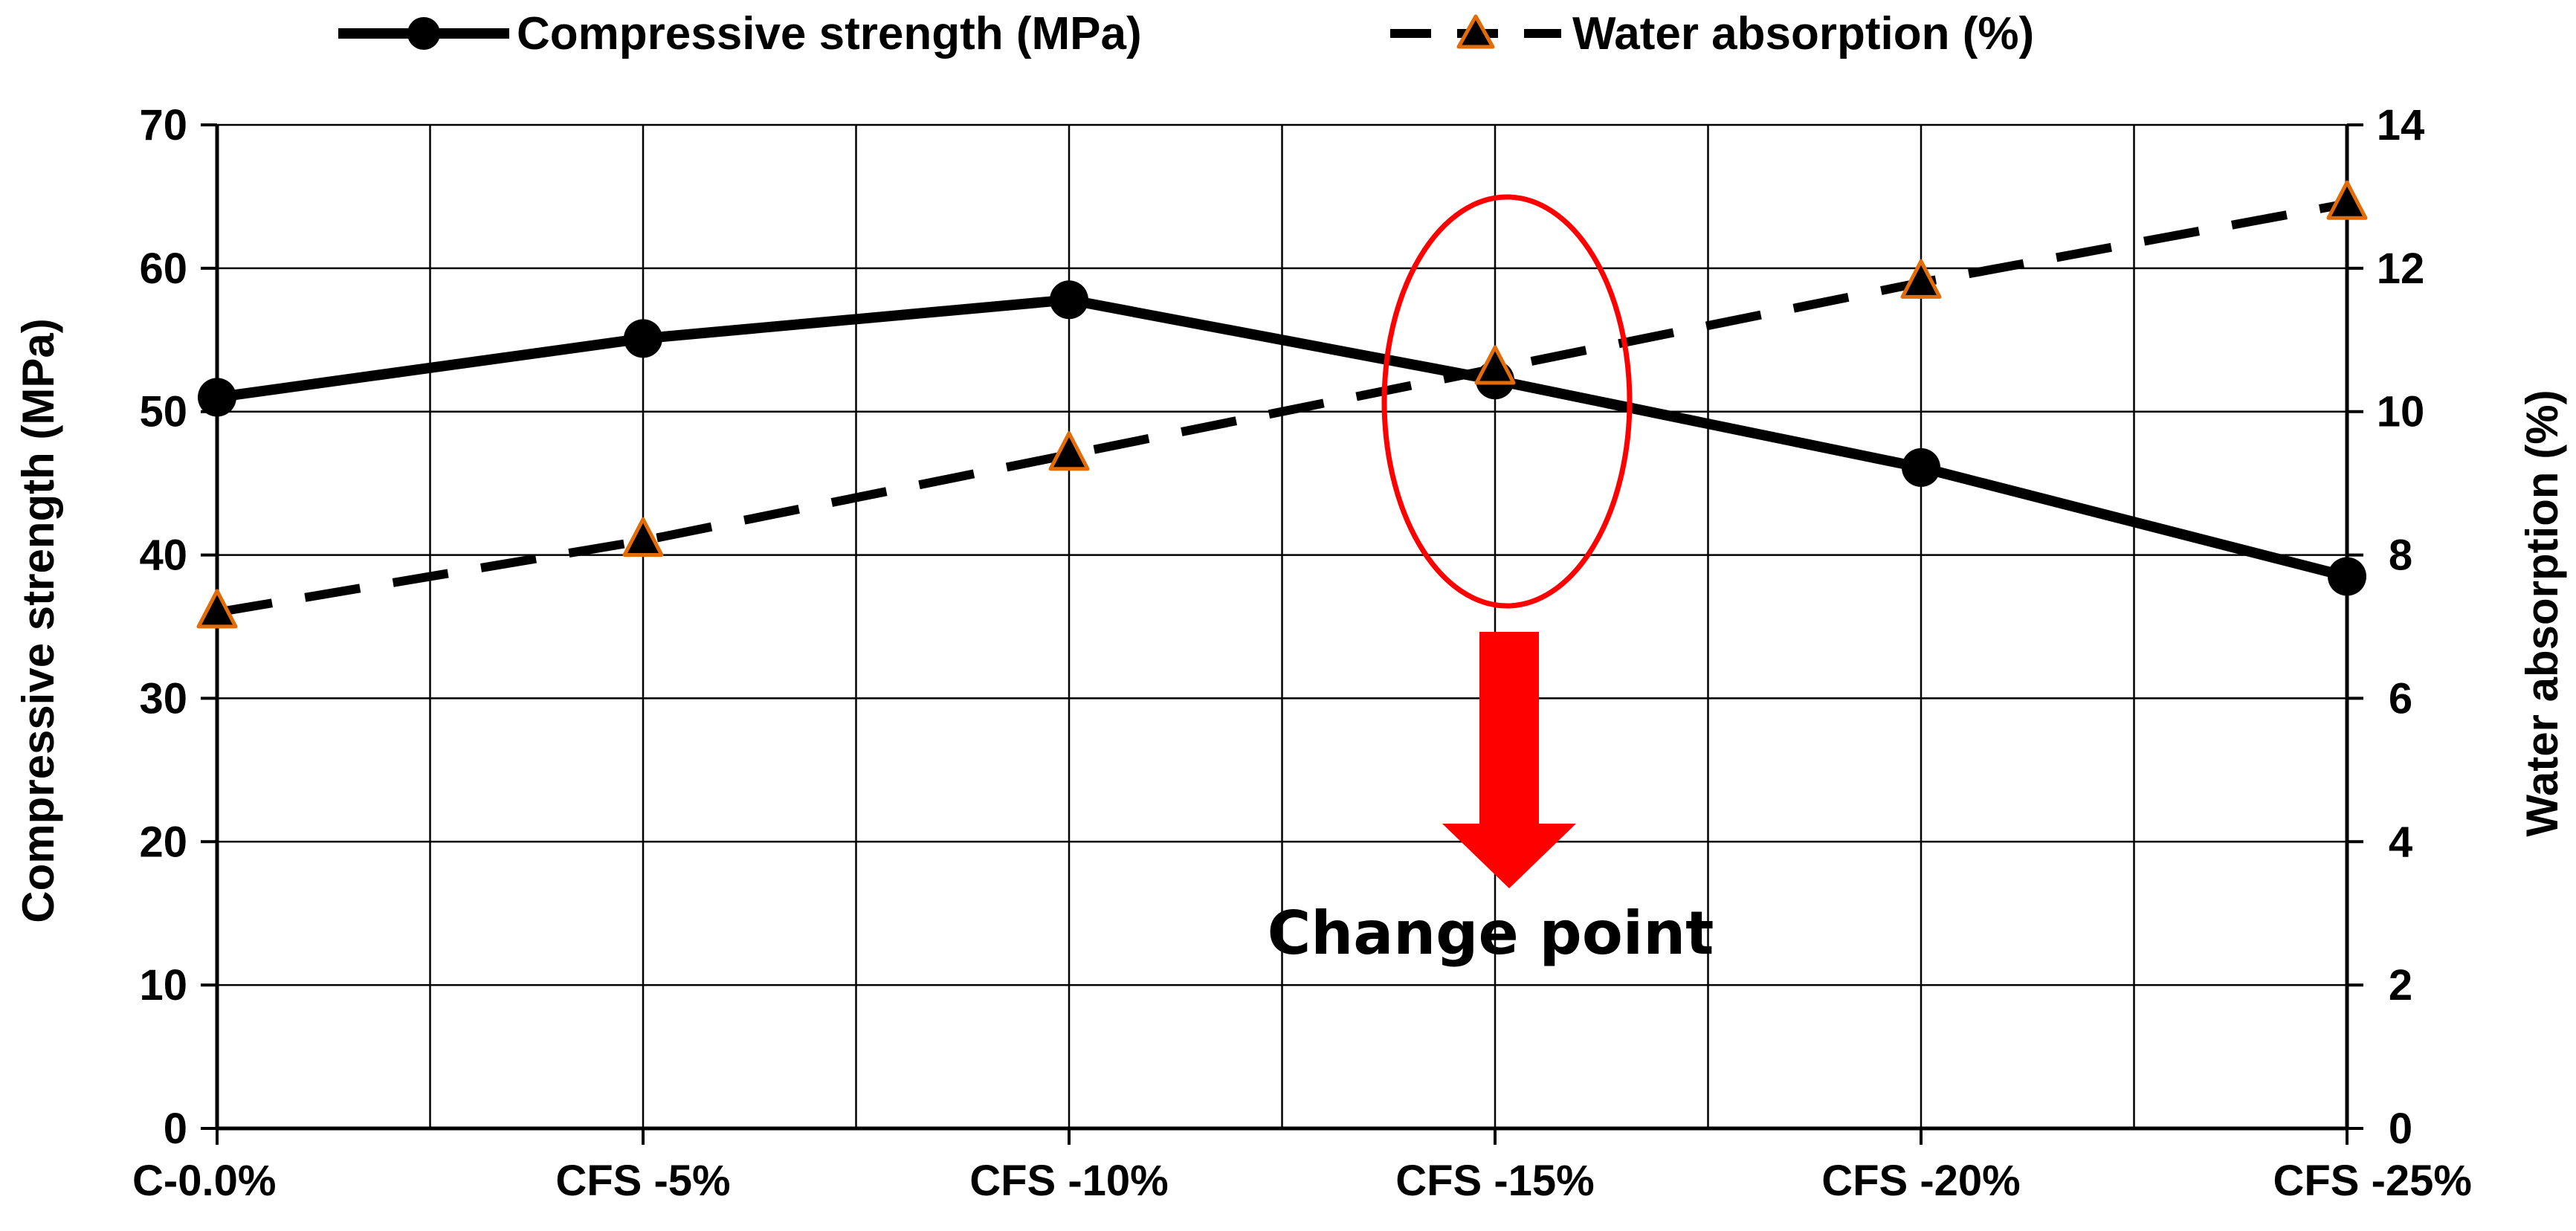 This screenshot has width=2576, height=1231. What do you see at coordinates (1491, 933) in the screenshot?
I see `change-point-label: Change point` at bounding box center [1491, 933].